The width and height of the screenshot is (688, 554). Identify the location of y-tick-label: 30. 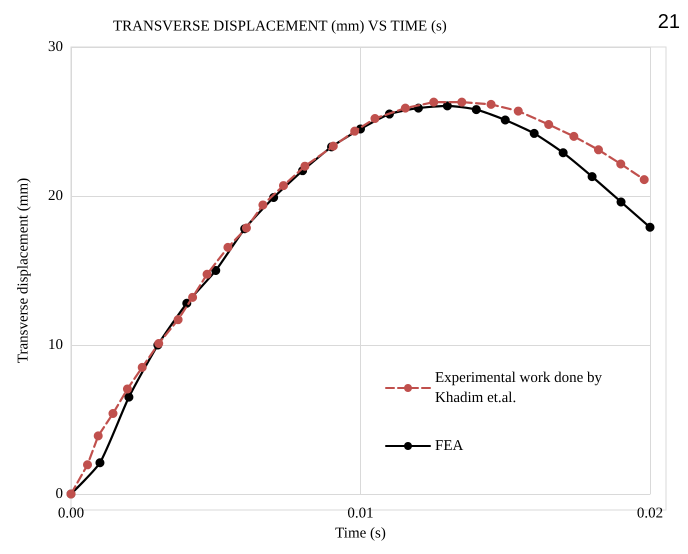
(55, 47).